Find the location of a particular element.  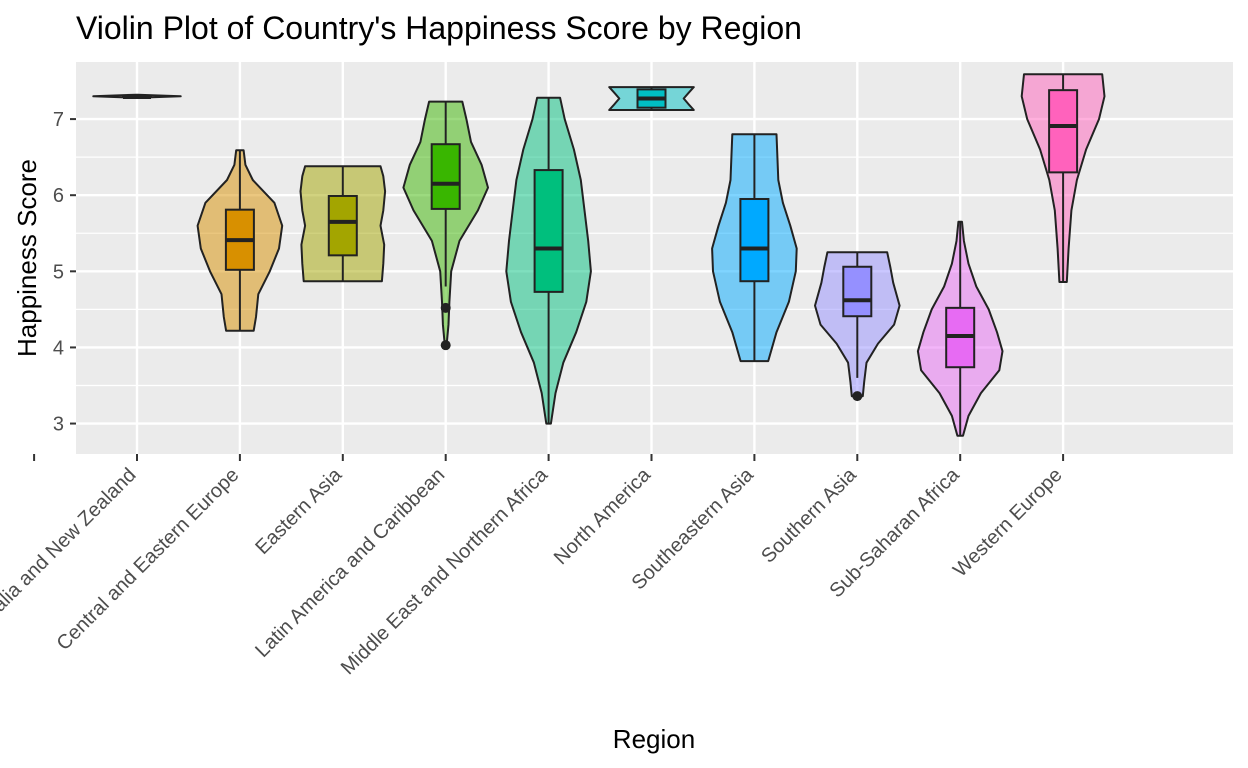

y-tick-label: 6 is located at coordinates (58, 196).